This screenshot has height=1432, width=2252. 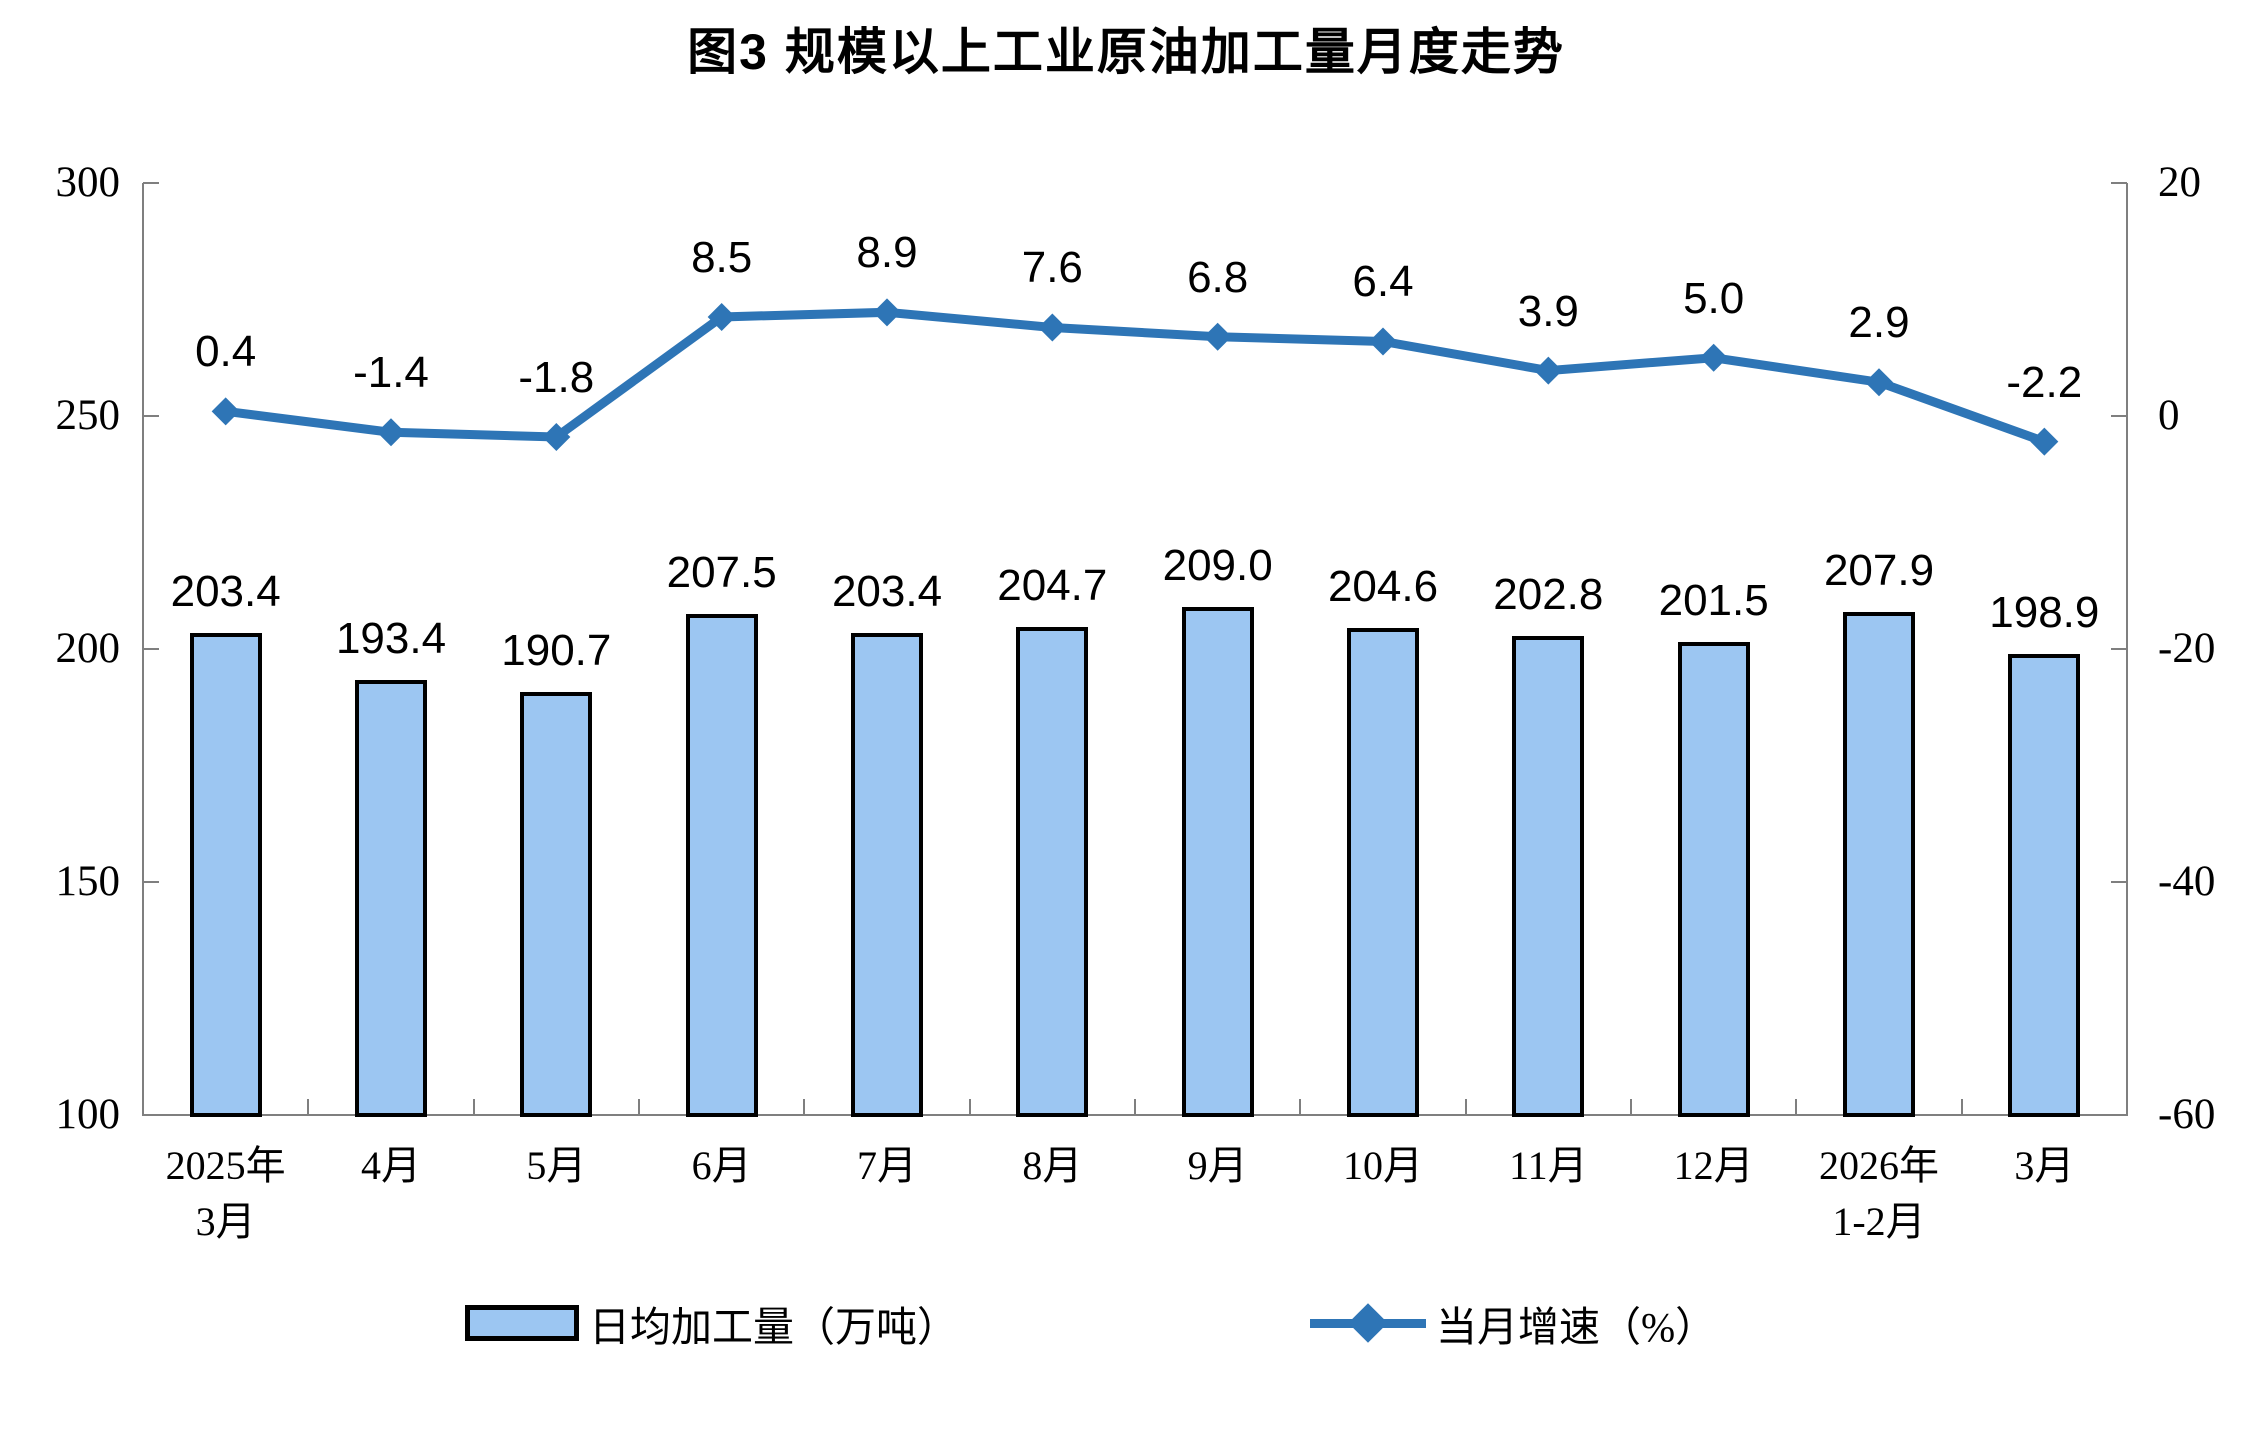 I want to click on right-axis-line, so click(x=2127, y=649).